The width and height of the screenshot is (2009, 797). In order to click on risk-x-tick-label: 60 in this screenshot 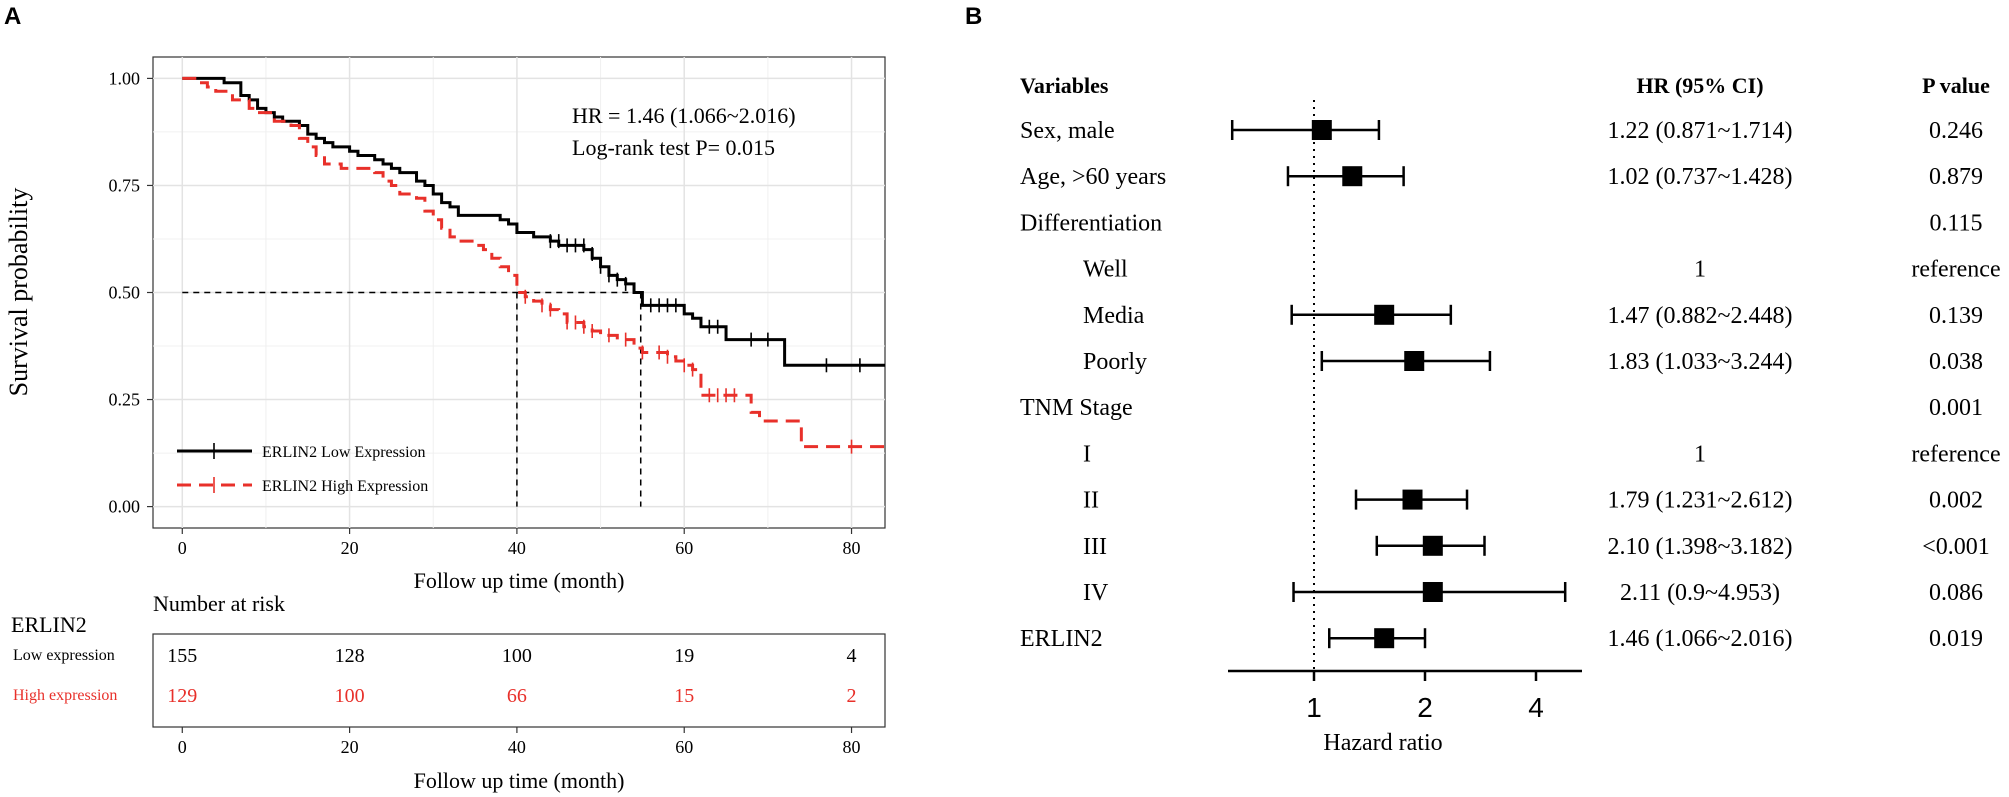, I will do `click(684, 747)`.